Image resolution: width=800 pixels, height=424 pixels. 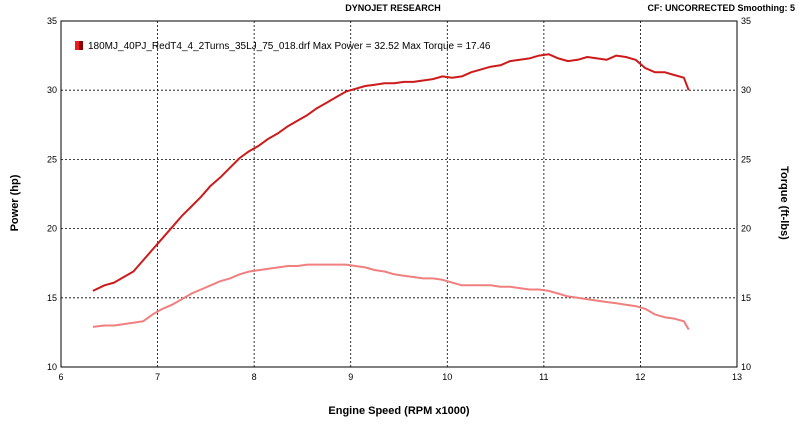 I want to click on y-tick-label: 20, so click(x=52, y=229).